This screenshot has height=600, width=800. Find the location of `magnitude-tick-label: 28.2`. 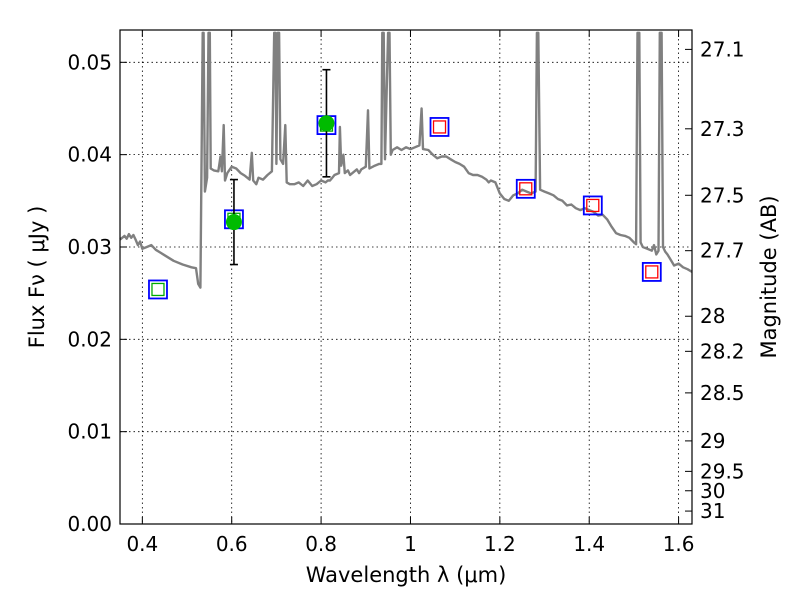

magnitude-tick-label: 28.2 is located at coordinates (722, 351).